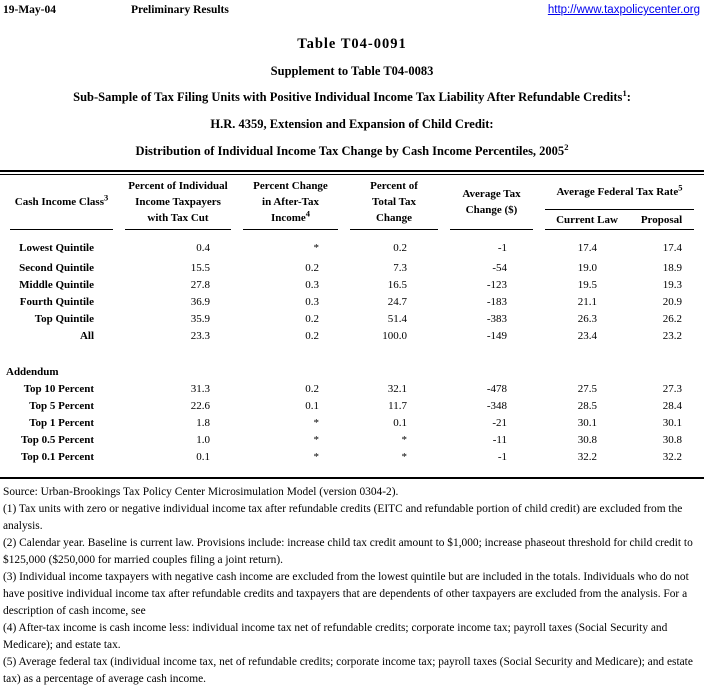 Image resolution: width=704 pixels, height=689 pixels. I want to click on table-row: Top 0.1 Percent 0.1 * * -1 32.2 32.2, so click(352, 456).